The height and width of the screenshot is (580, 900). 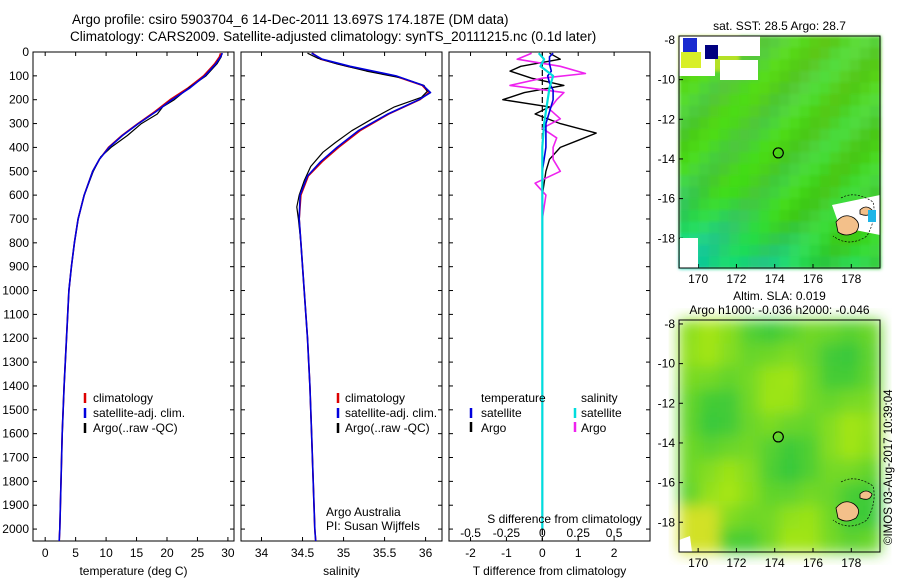 I want to click on legend-label: satellite-adj. clim., so click(x=139, y=413).